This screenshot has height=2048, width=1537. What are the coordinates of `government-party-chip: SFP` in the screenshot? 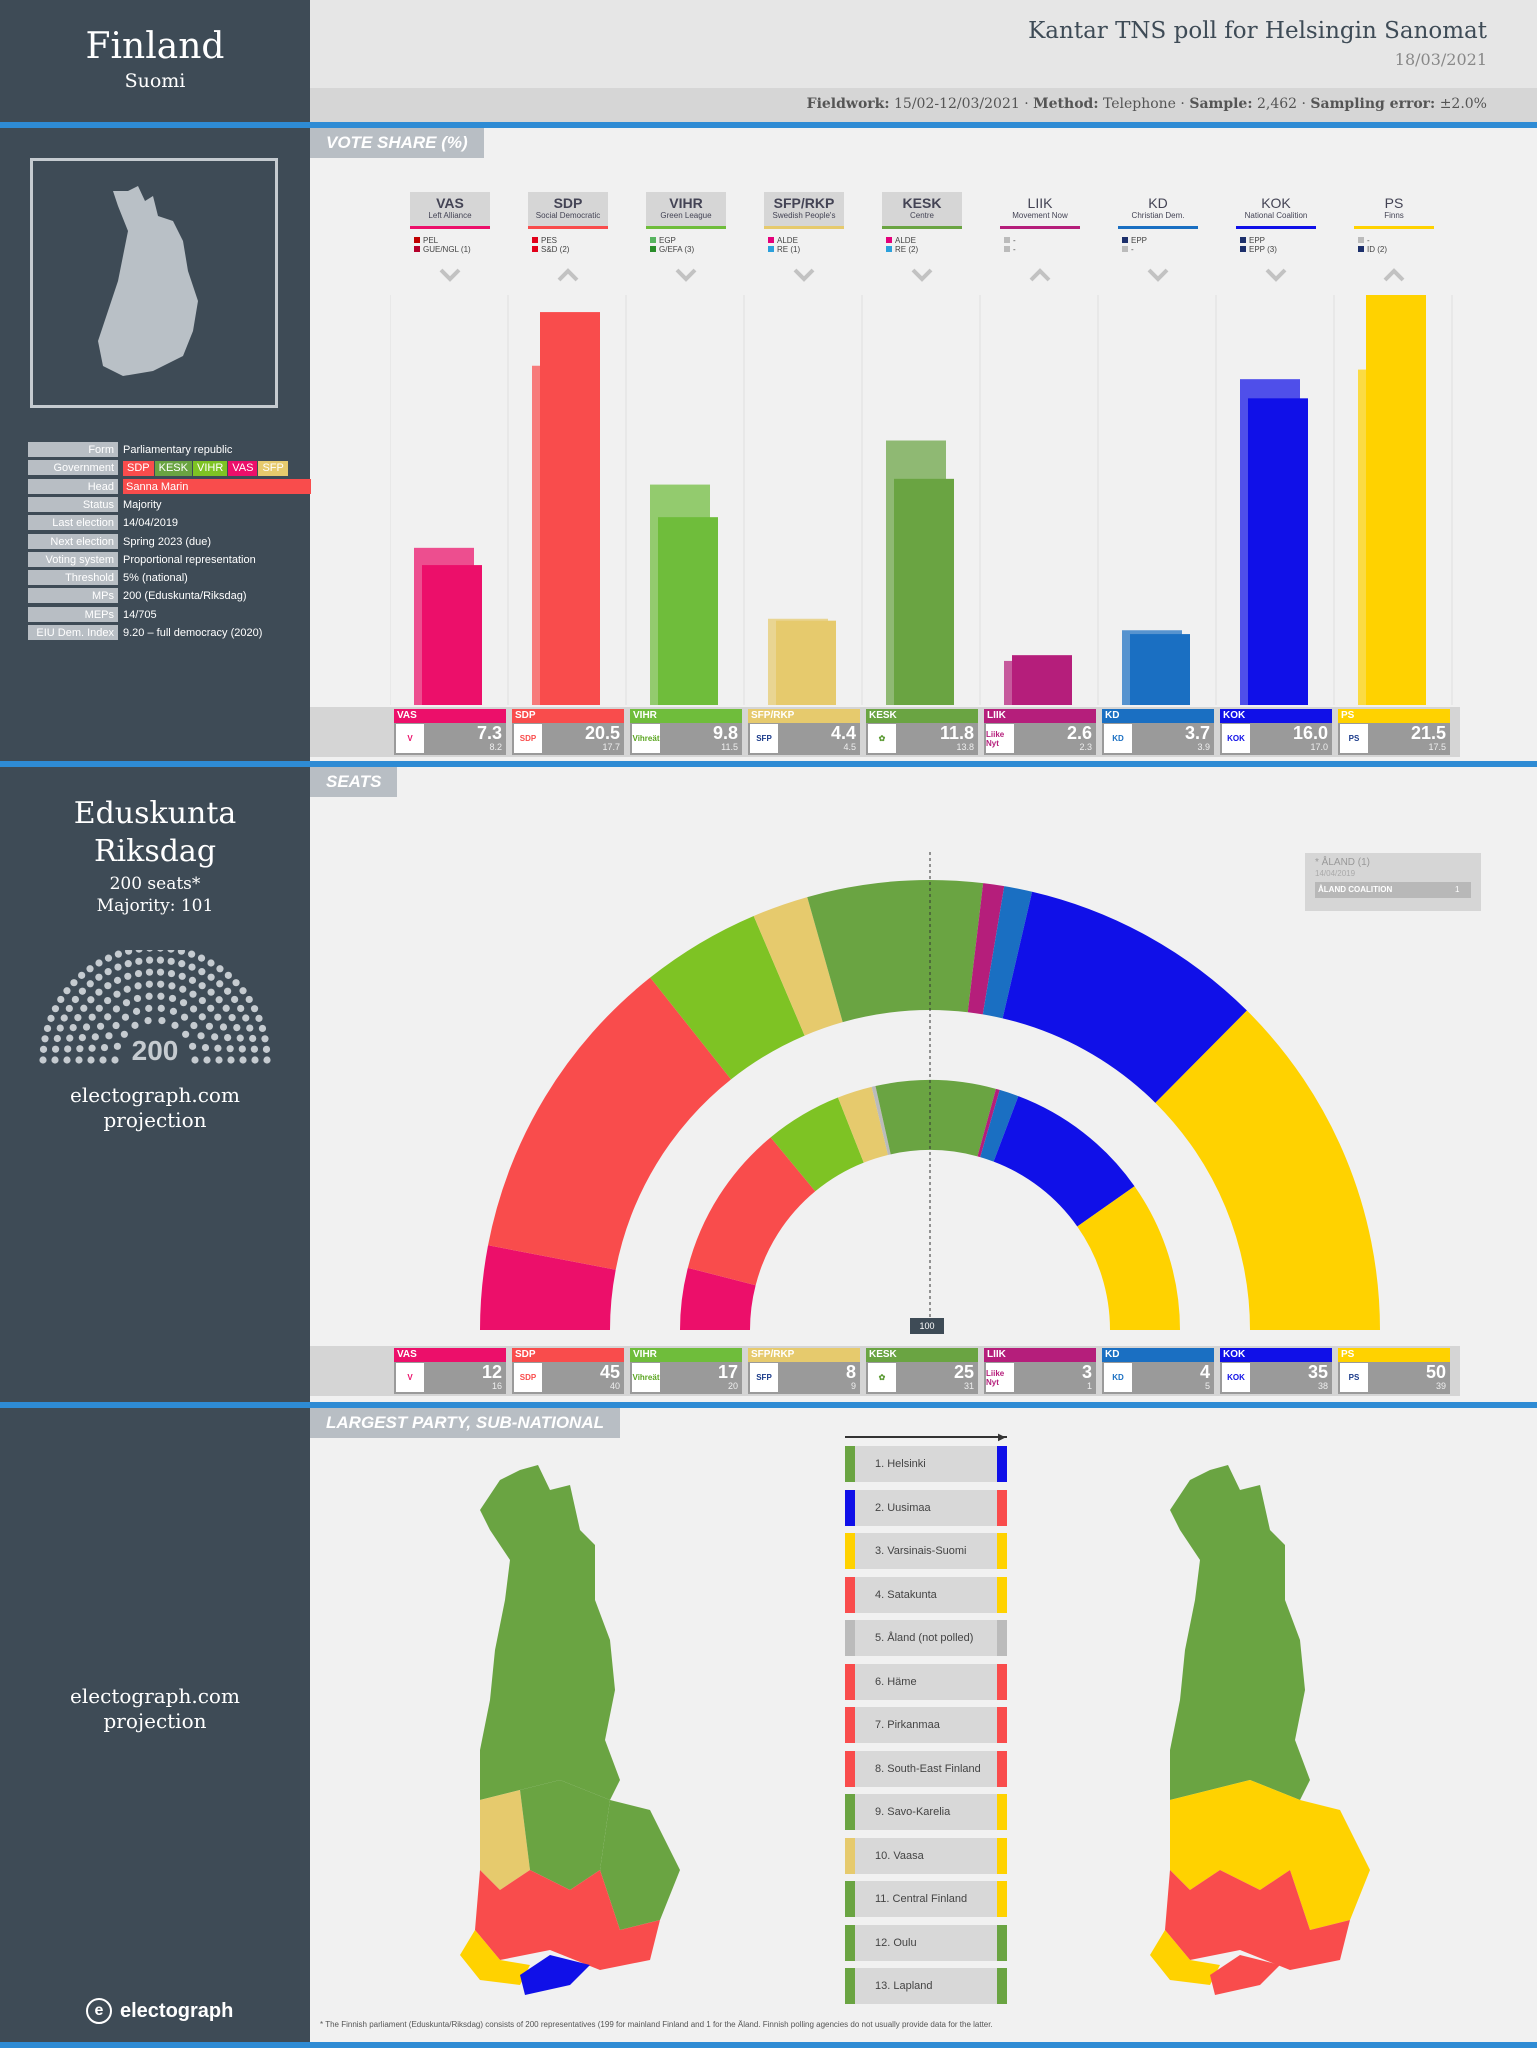 It's located at (273, 469).